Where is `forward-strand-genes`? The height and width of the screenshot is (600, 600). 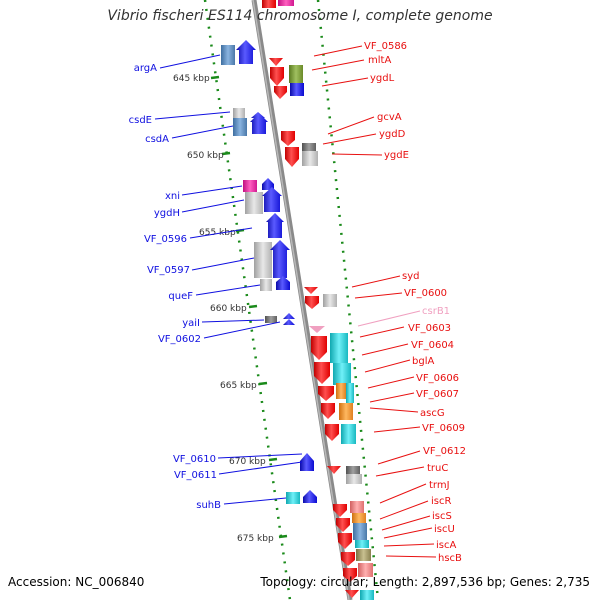 forward-strand-genes is located at coordinates (269, 272).